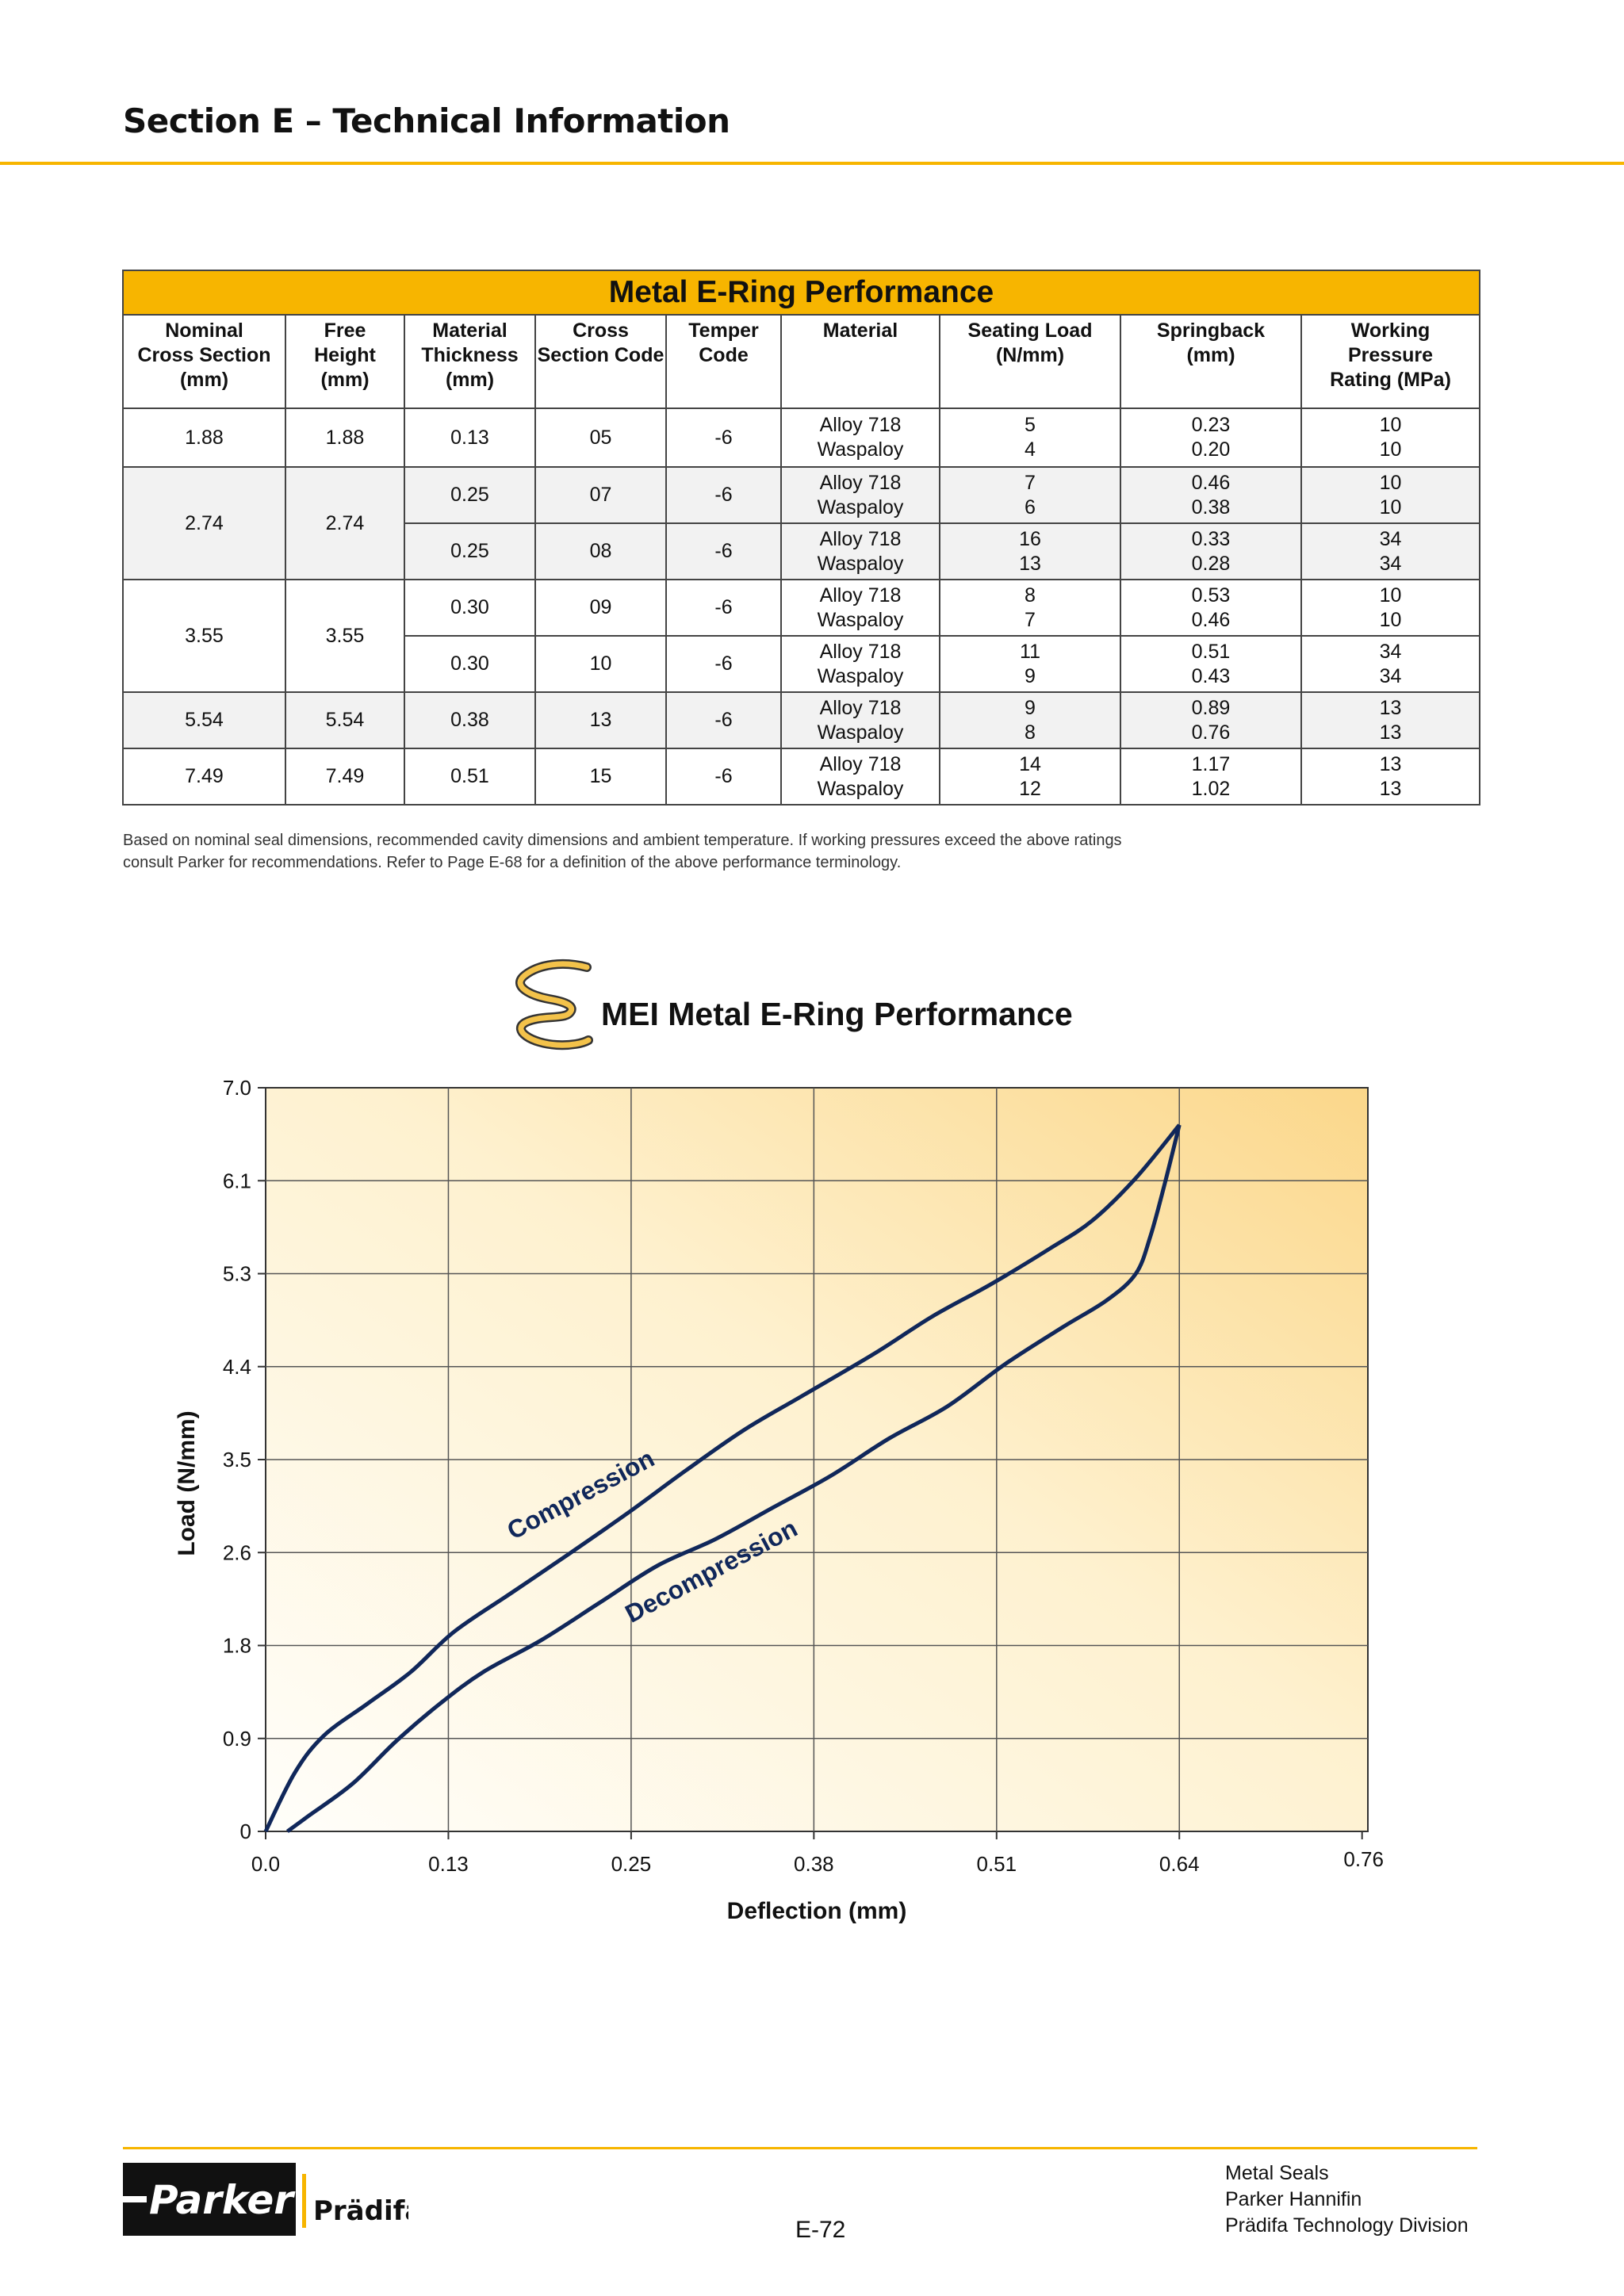 This screenshot has height=2296, width=1624. I want to click on springback-cell: 0.51 0.43, so click(1211, 664).